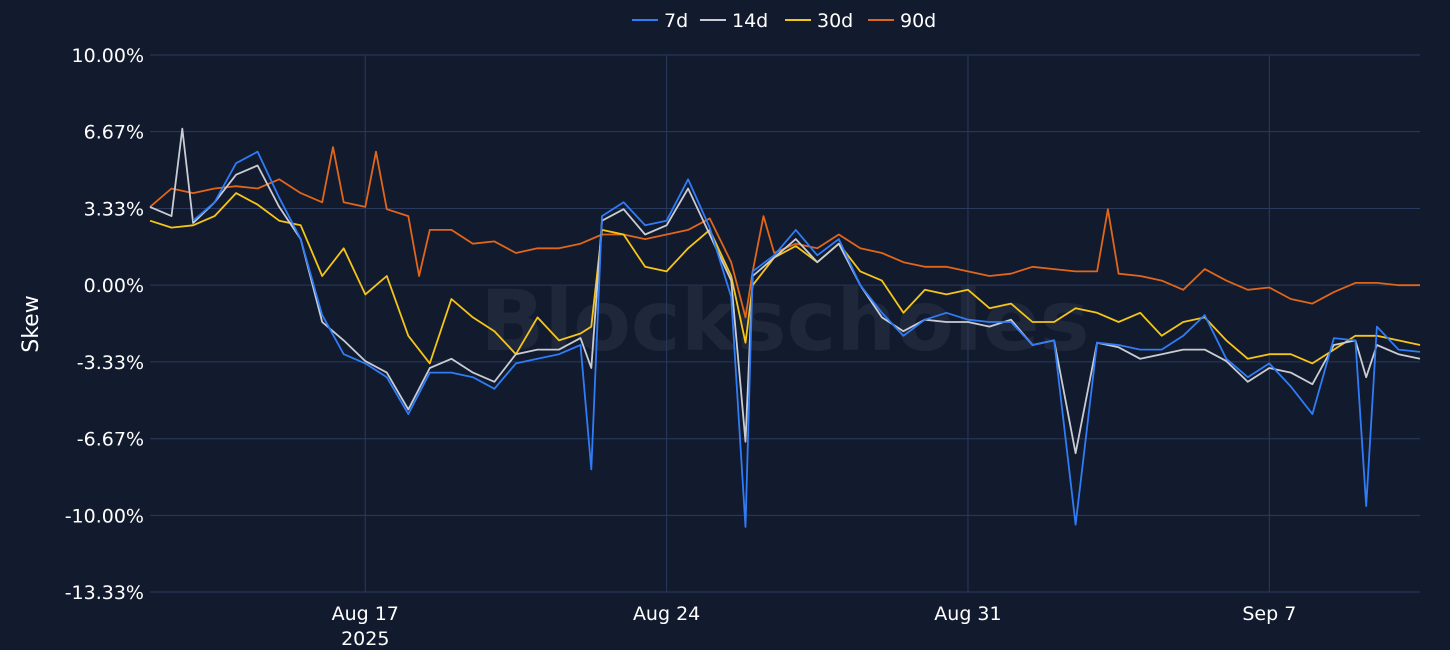 This screenshot has height=650, width=1450. I want to click on legend-label-7d: 7d, so click(676, 21).